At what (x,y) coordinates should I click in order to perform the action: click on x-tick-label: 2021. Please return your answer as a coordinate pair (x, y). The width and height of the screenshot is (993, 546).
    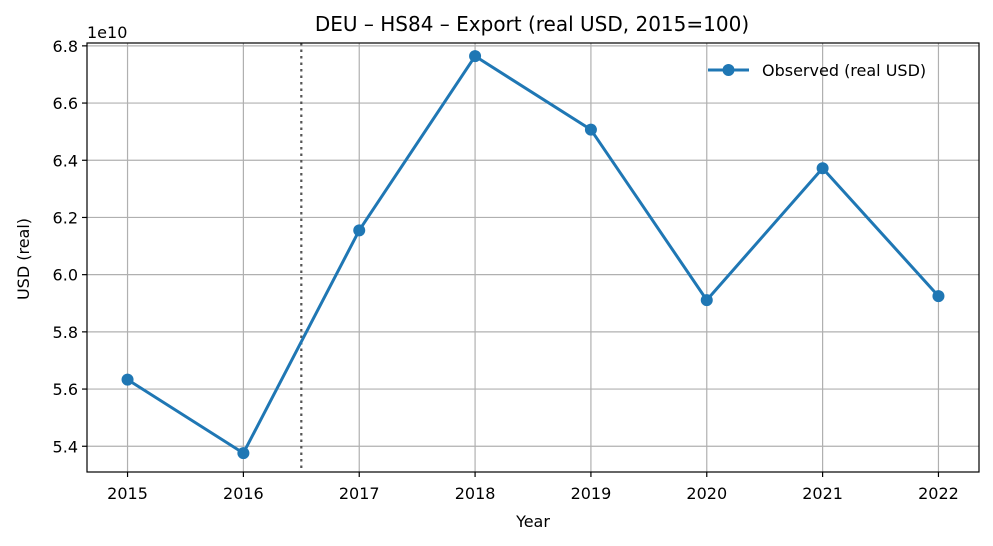
    Looking at the image, I should click on (822, 493).